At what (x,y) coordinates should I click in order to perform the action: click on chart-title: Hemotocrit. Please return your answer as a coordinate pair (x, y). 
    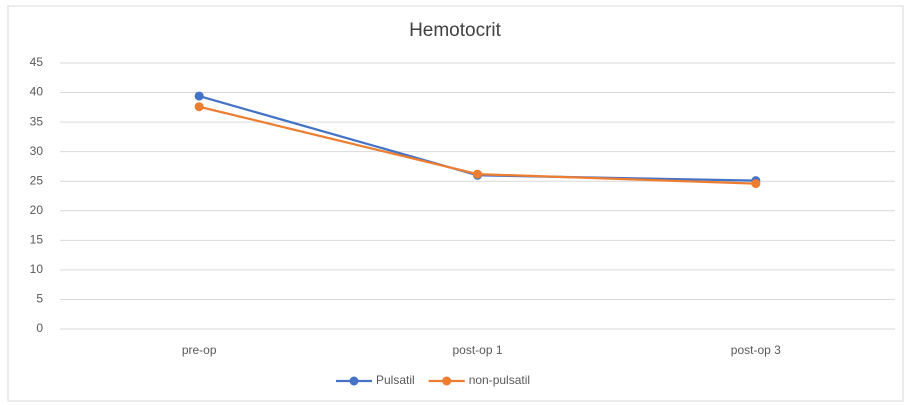
    Looking at the image, I should click on (455, 30).